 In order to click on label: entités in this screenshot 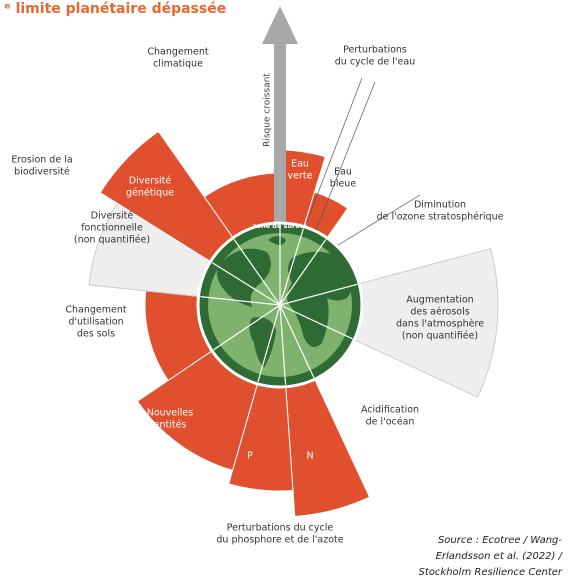, I will do `click(170, 425)`.